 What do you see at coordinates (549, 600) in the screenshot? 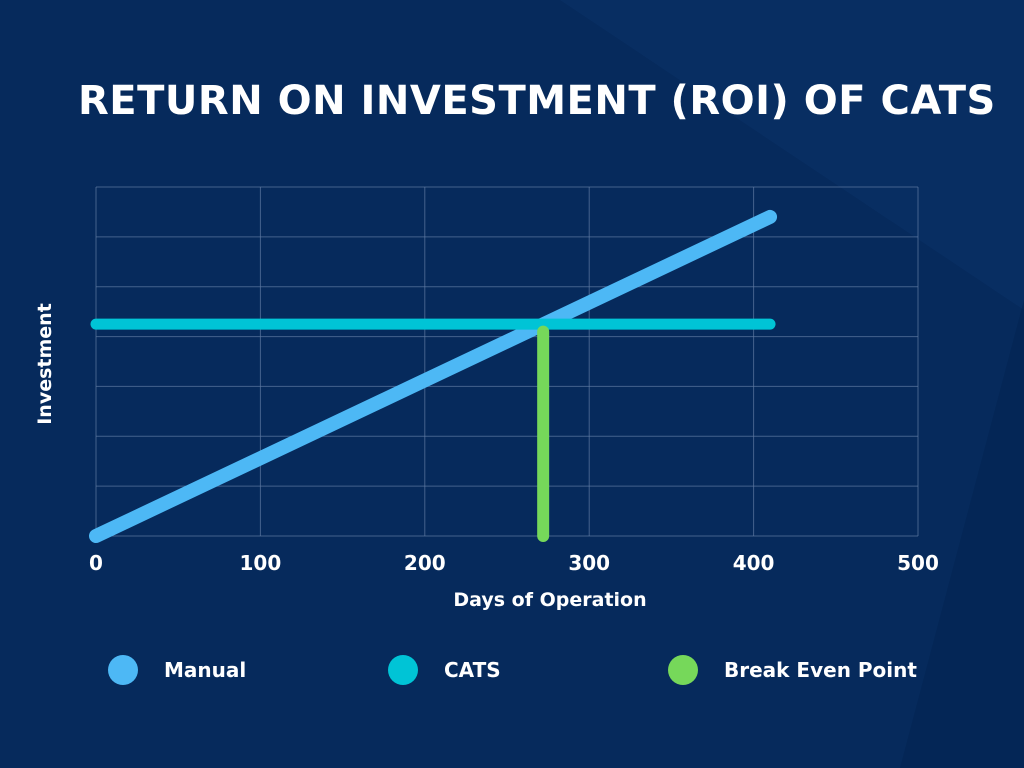
I see `x-axis-label: Days of Operation` at bounding box center [549, 600].